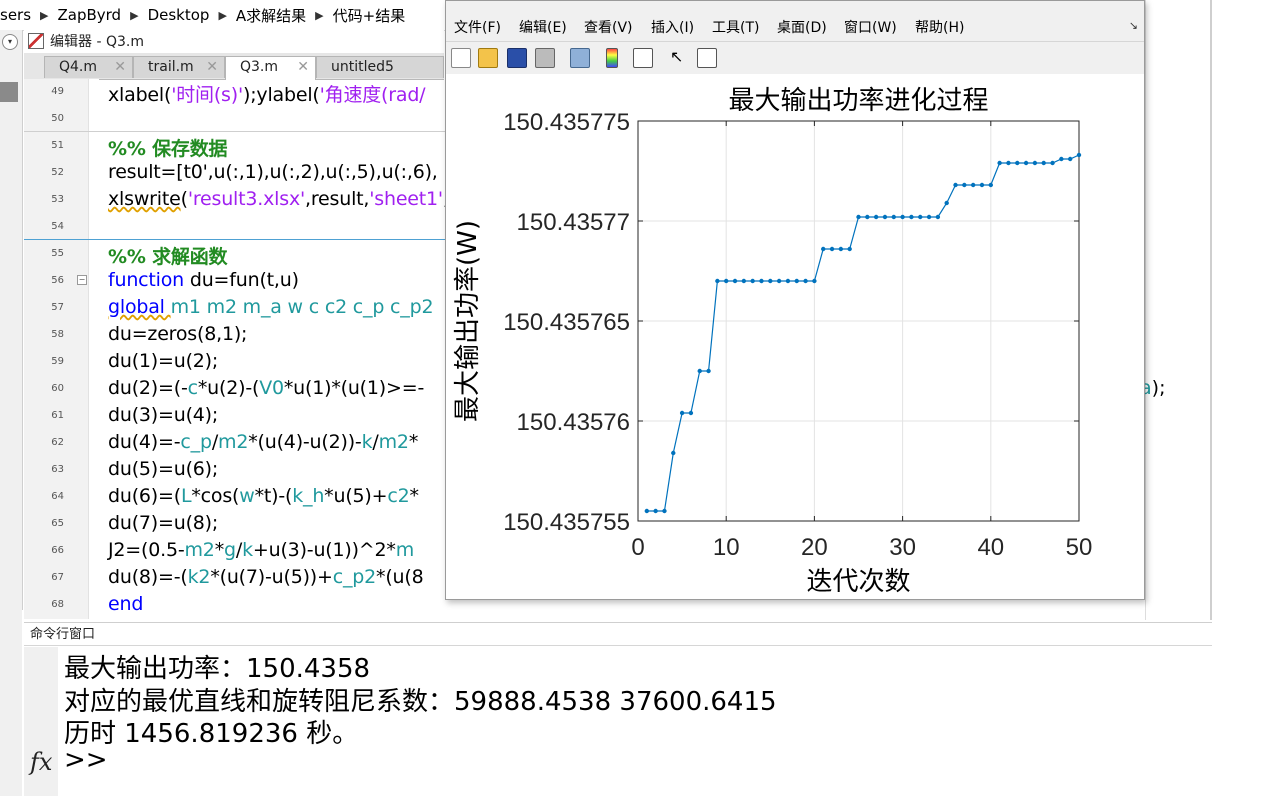  Describe the element at coordinates (543, 28) in the screenshot. I see `menu-item: 编辑(E)` at that location.